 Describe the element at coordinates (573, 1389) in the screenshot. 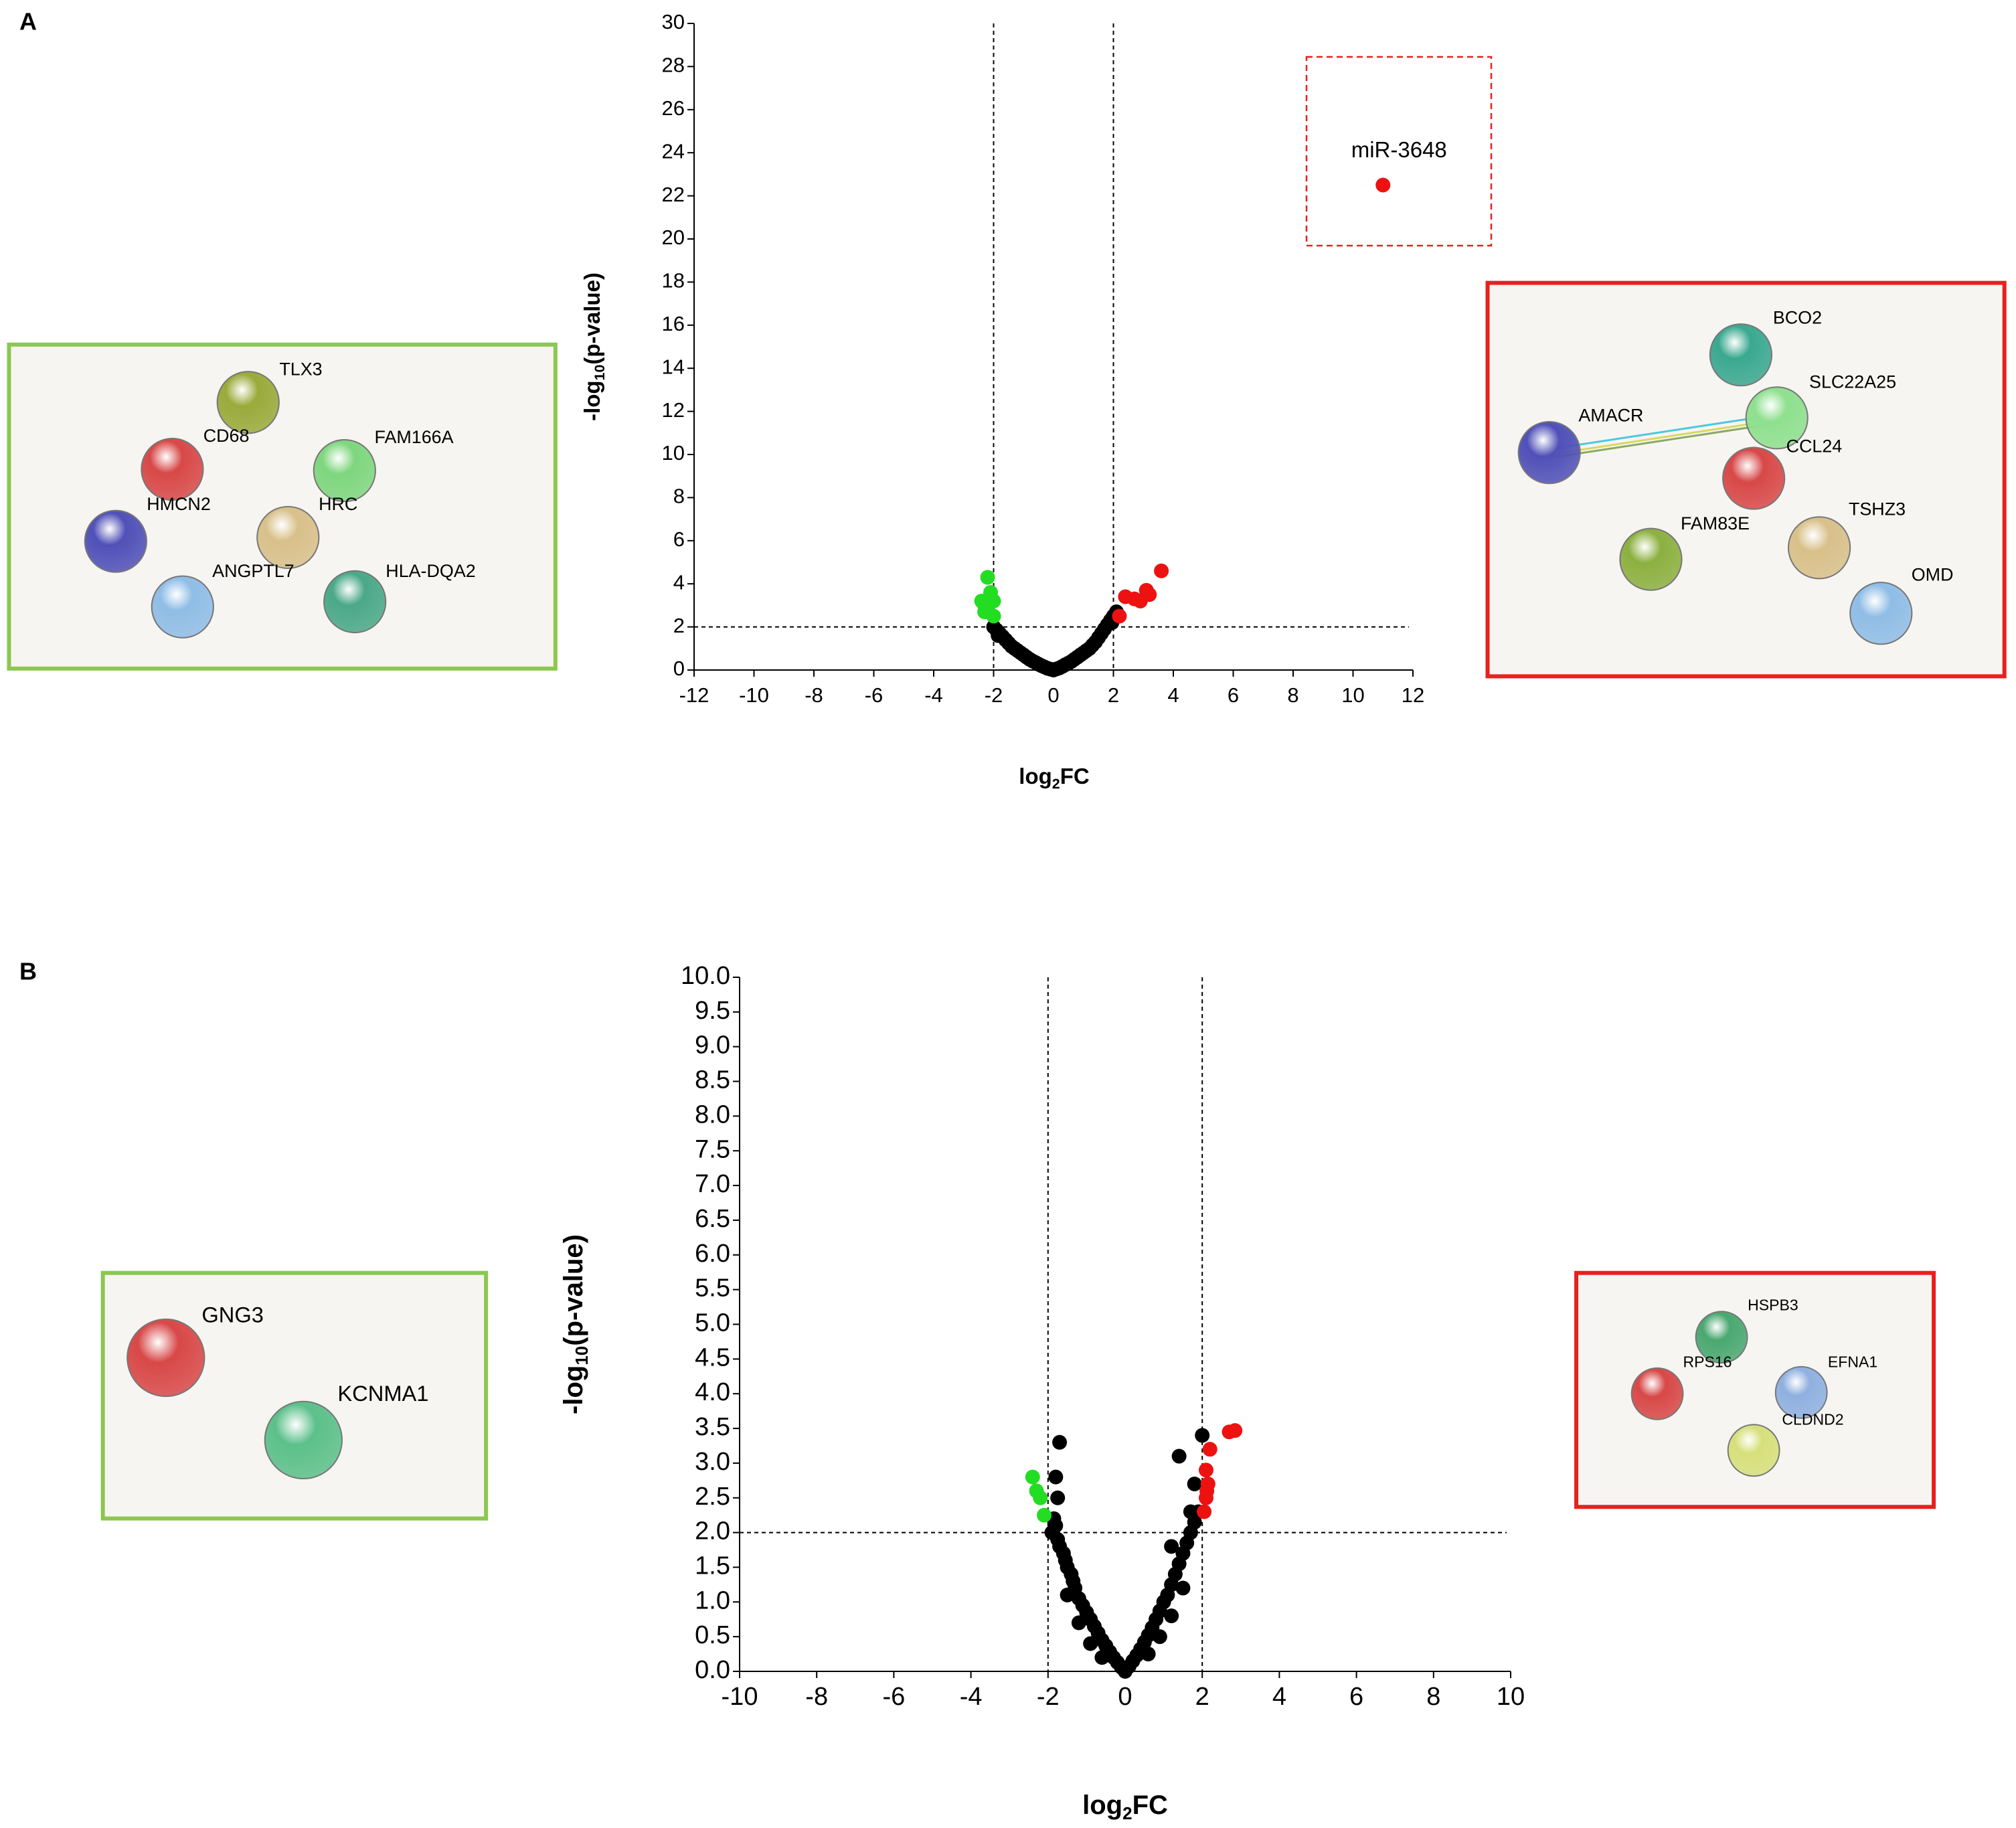

I see `axis-label-part: -log` at that location.